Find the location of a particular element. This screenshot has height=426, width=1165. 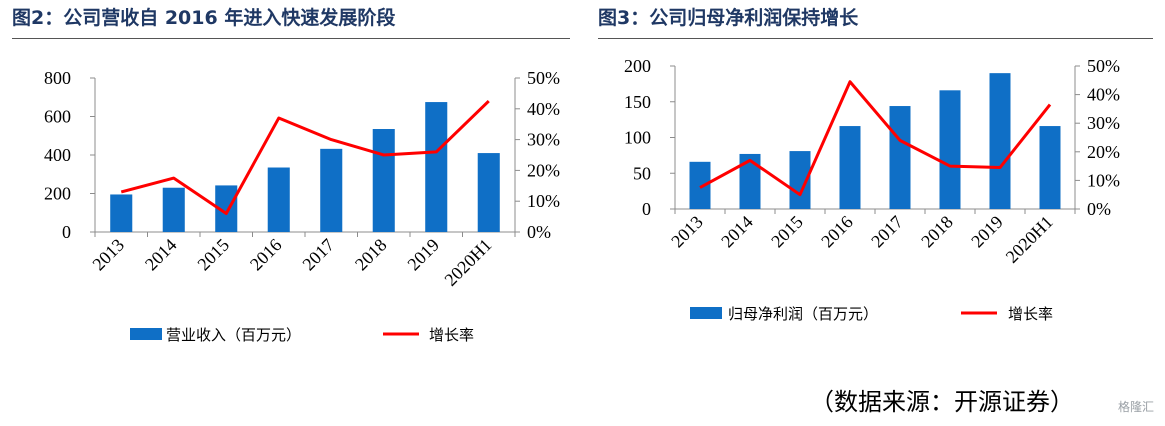

figure-3-title: 图3：公司归母净利润保持增长 is located at coordinates (728, 18).